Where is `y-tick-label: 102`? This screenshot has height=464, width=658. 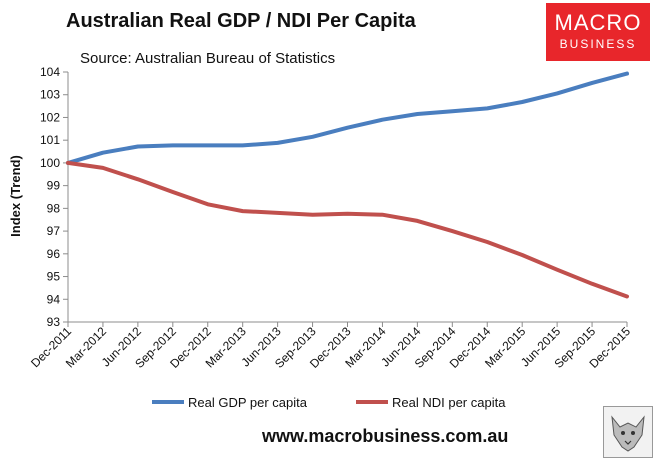
y-tick-label: 102 is located at coordinates (50, 117).